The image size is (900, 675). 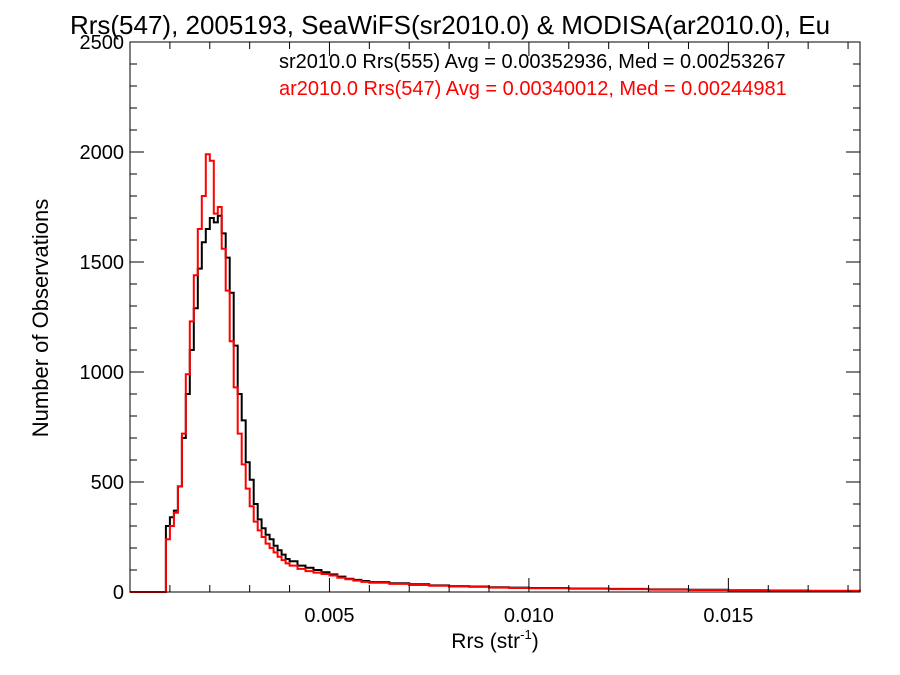 I want to click on x-axis-label-main: Rrs (str, so click(x=485, y=641).